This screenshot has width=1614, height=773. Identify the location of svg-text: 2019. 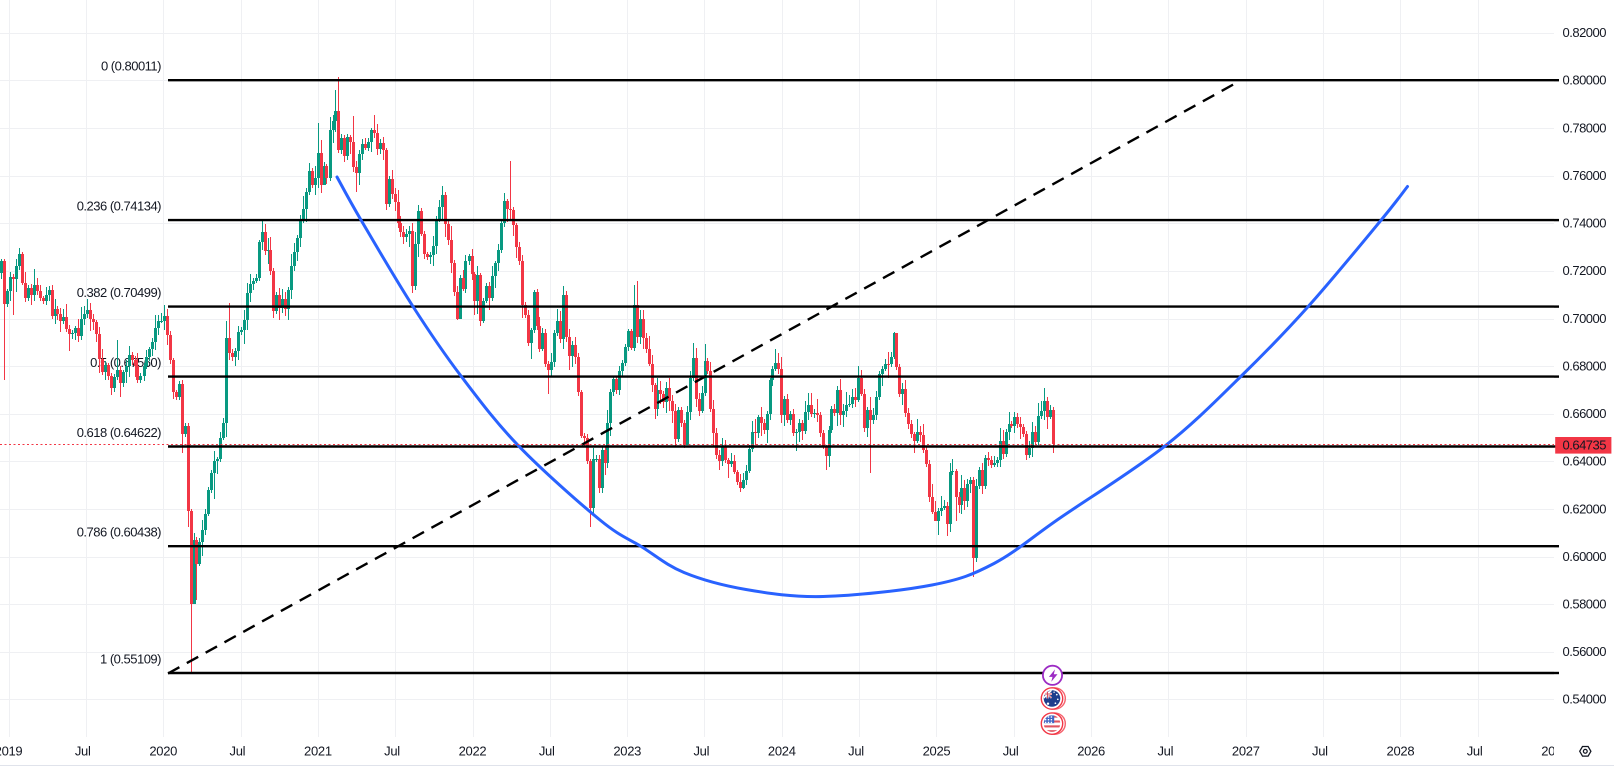
(11, 751).